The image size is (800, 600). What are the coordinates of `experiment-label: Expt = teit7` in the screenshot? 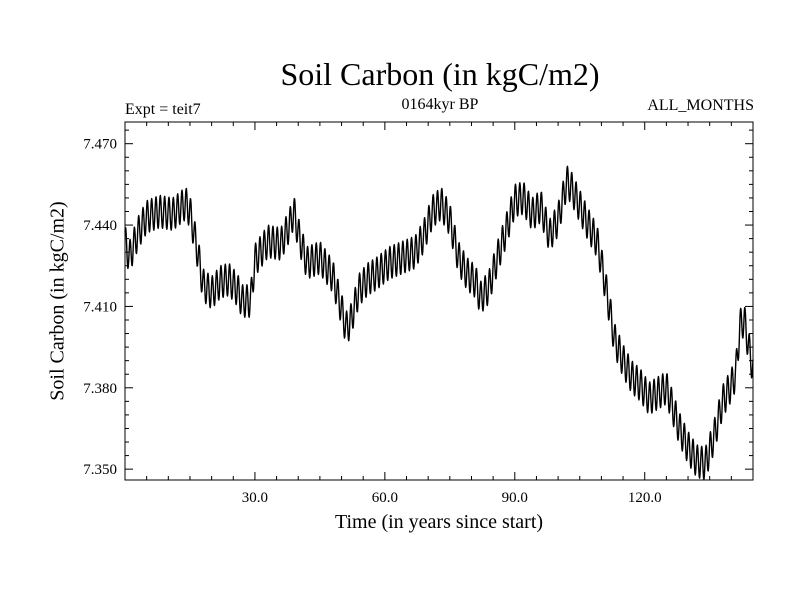 It's located at (163, 109).